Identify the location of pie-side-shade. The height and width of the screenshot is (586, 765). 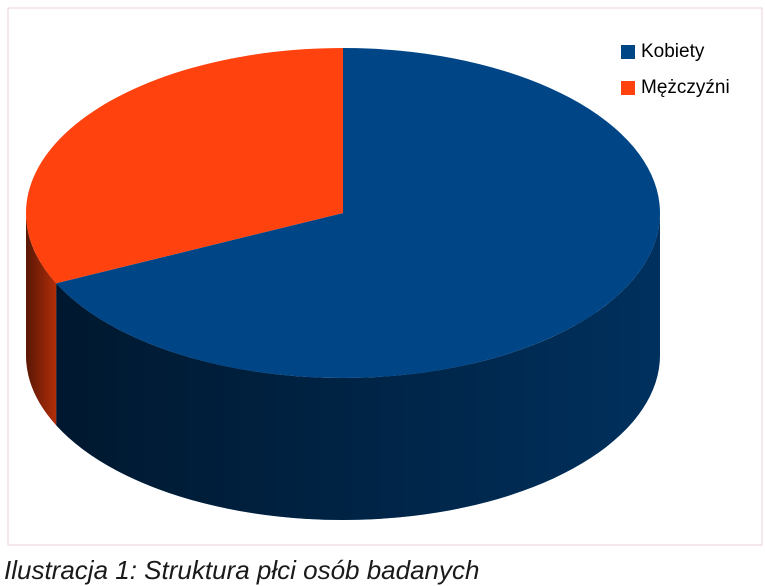
(41, 319).